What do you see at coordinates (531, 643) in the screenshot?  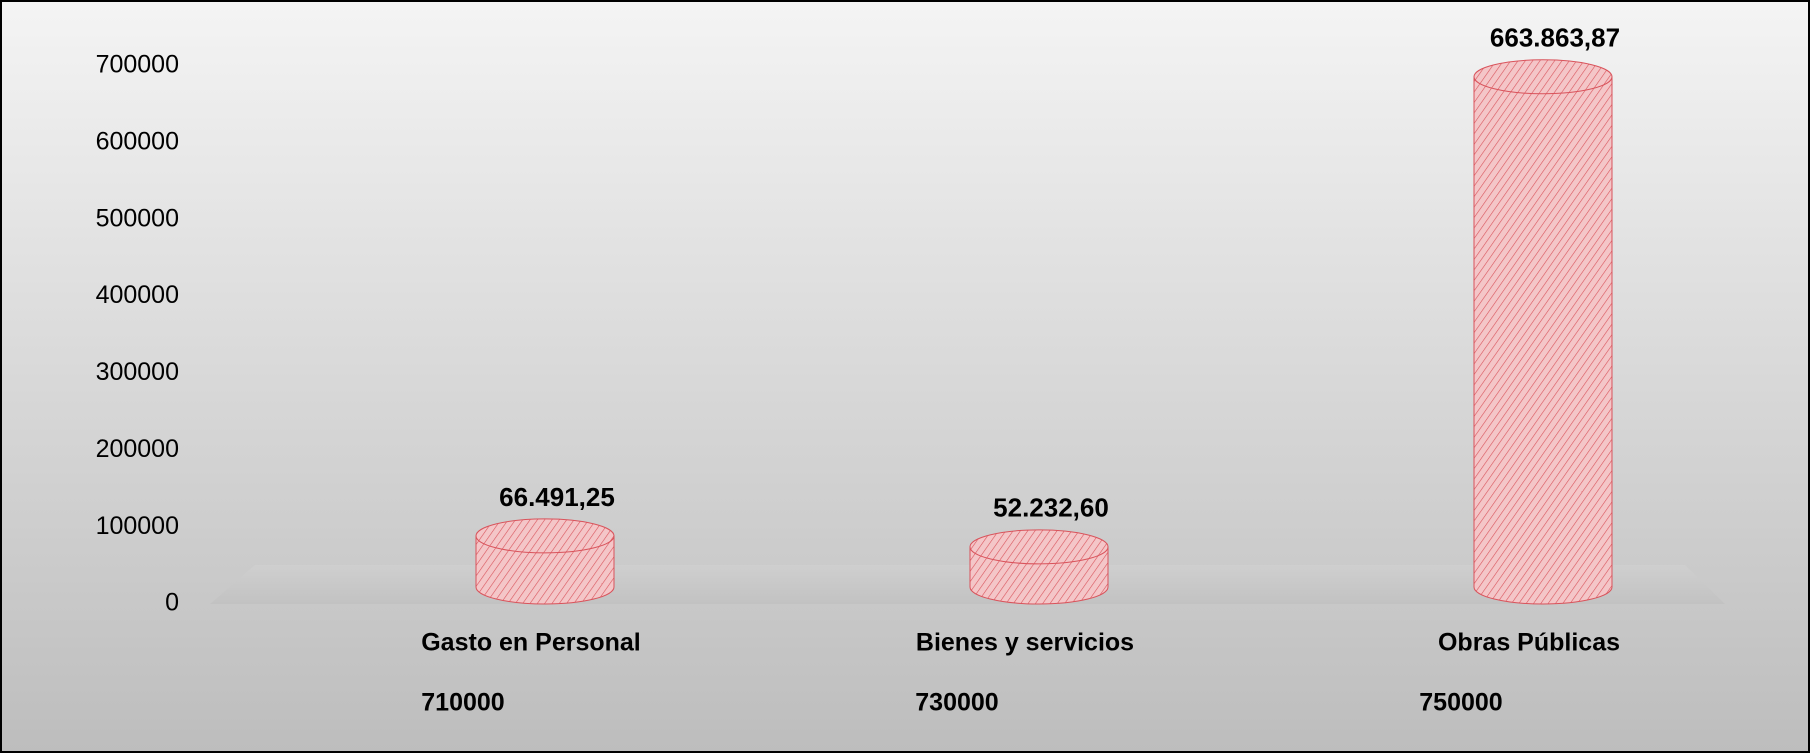 I see `x-tick-label: Gasto en Personal` at bounding box center [531, 643].